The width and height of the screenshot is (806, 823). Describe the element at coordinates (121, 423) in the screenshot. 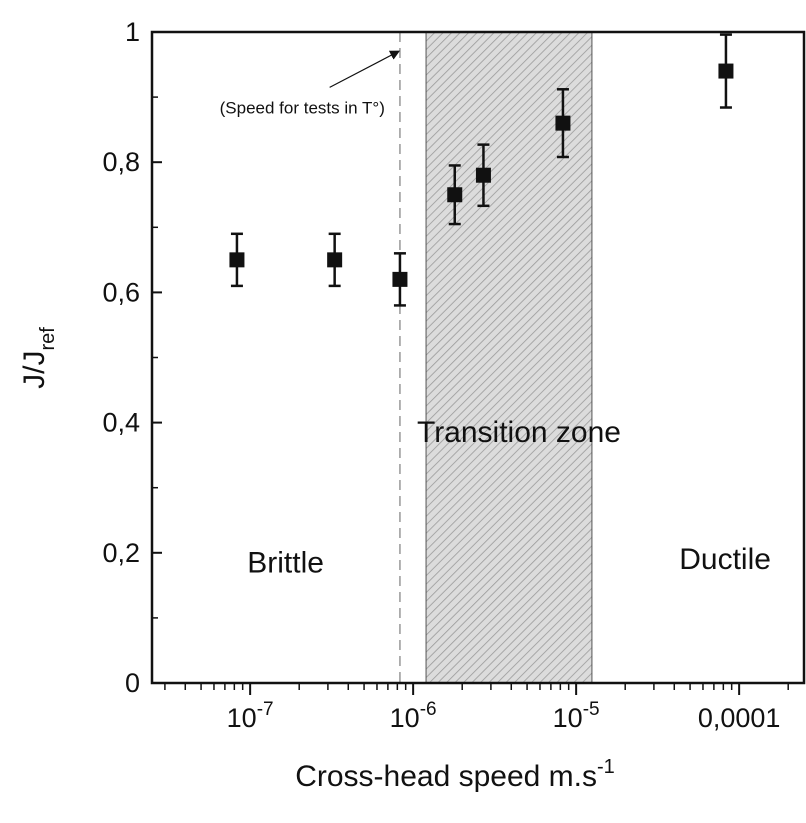

I see `y-tick-label: 0,4` at that location.